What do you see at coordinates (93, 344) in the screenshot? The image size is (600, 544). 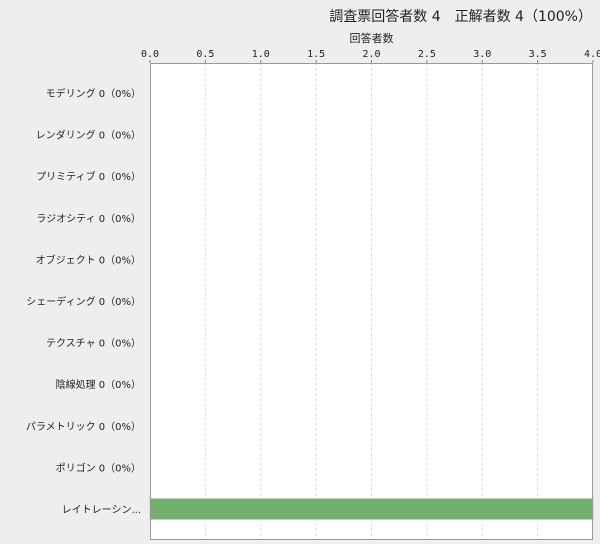 I see `category-label: テクスチャ 0（0%）` at bounding box center [93, 344].